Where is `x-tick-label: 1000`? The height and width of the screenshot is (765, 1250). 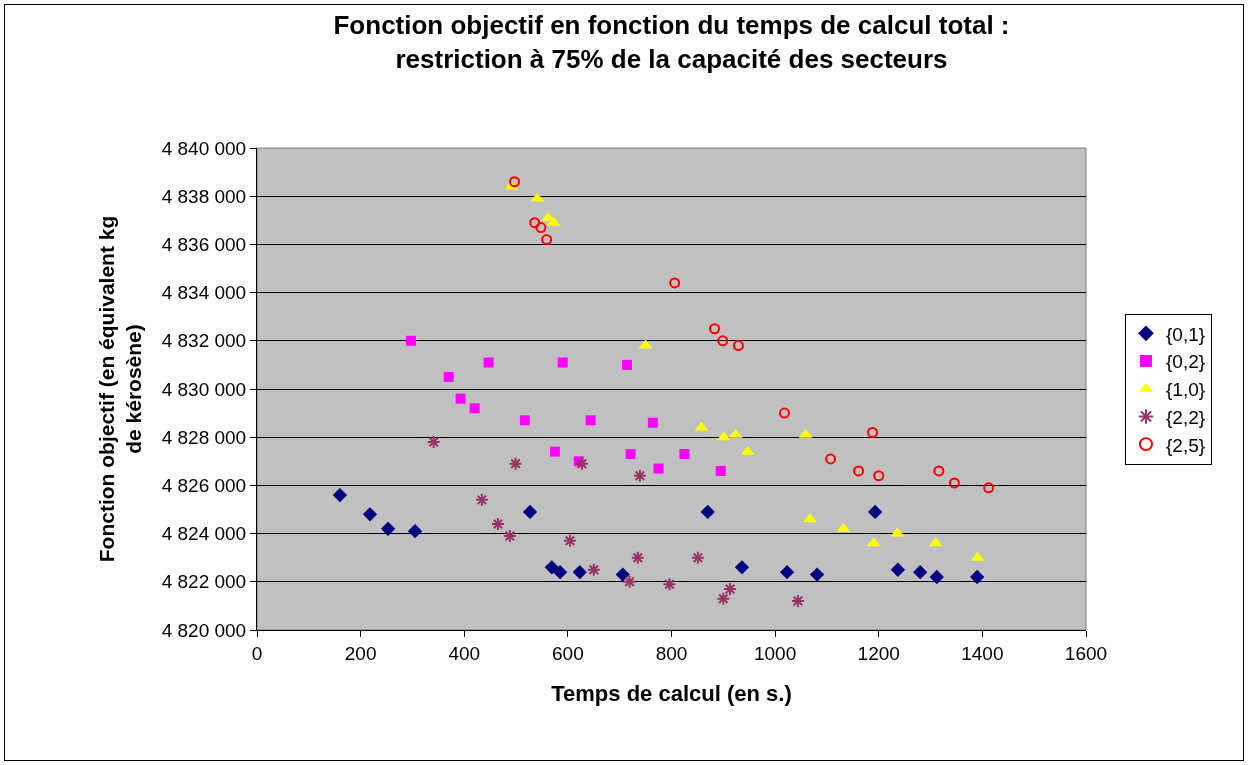
x-tick-label: 1000 is located at coordinates (775, 653).